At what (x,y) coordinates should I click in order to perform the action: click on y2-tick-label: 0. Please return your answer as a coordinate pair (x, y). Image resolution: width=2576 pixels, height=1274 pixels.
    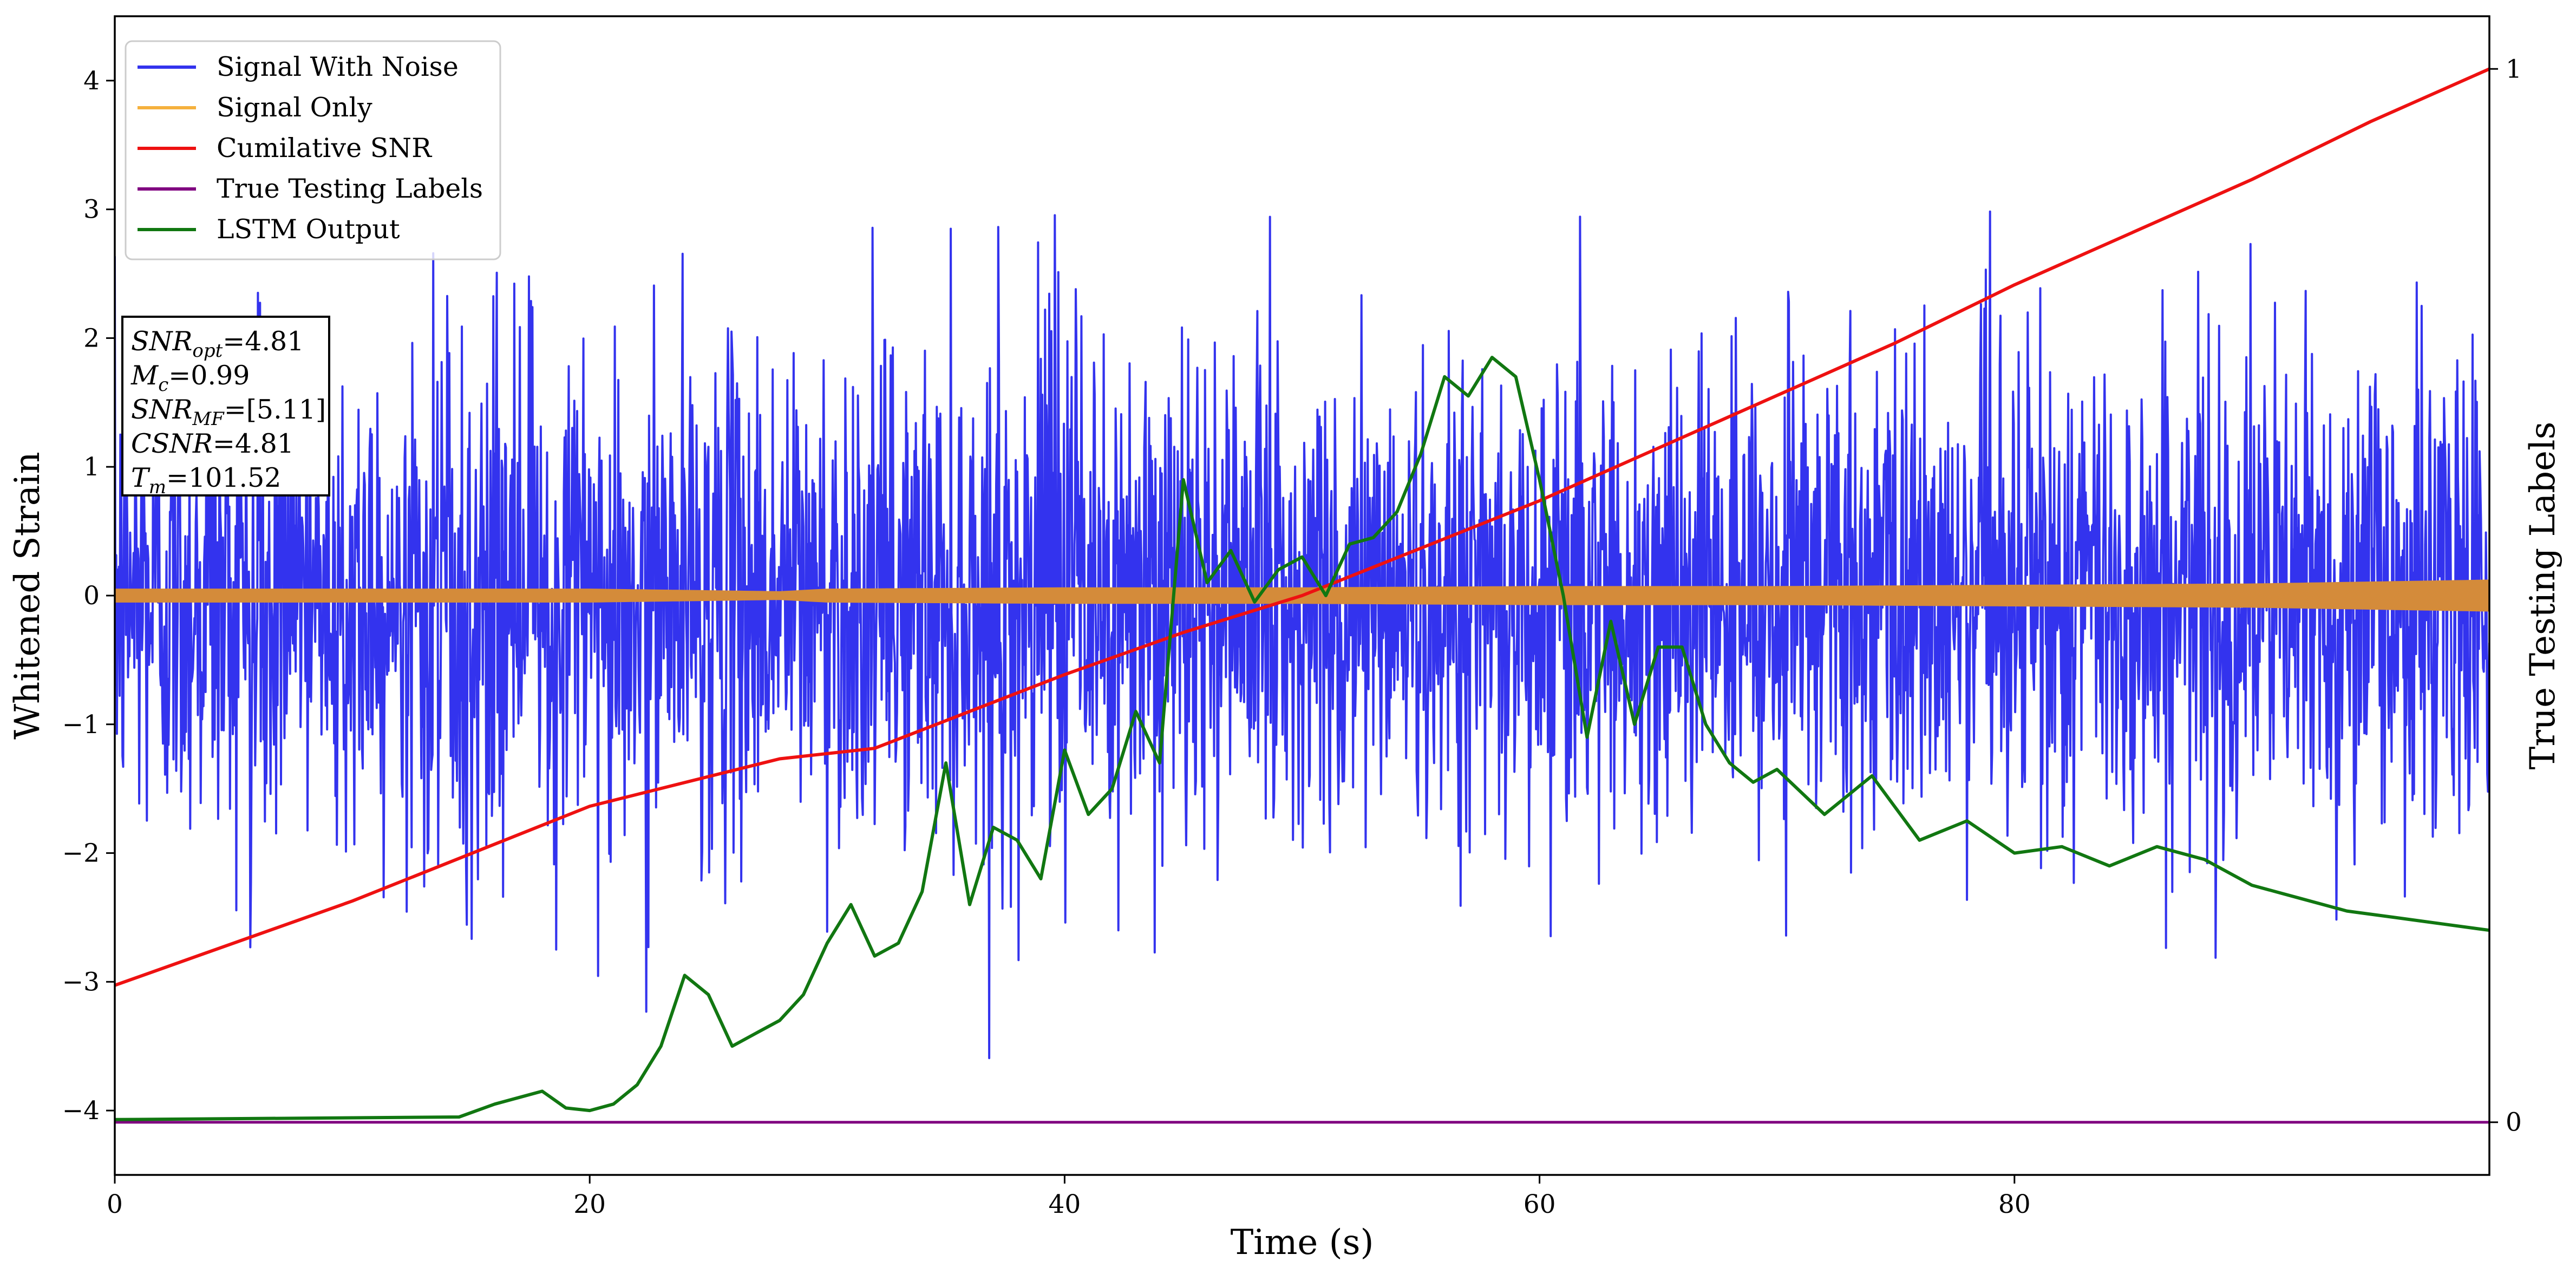
    Looking at the image, I should click on (2514, 1123).